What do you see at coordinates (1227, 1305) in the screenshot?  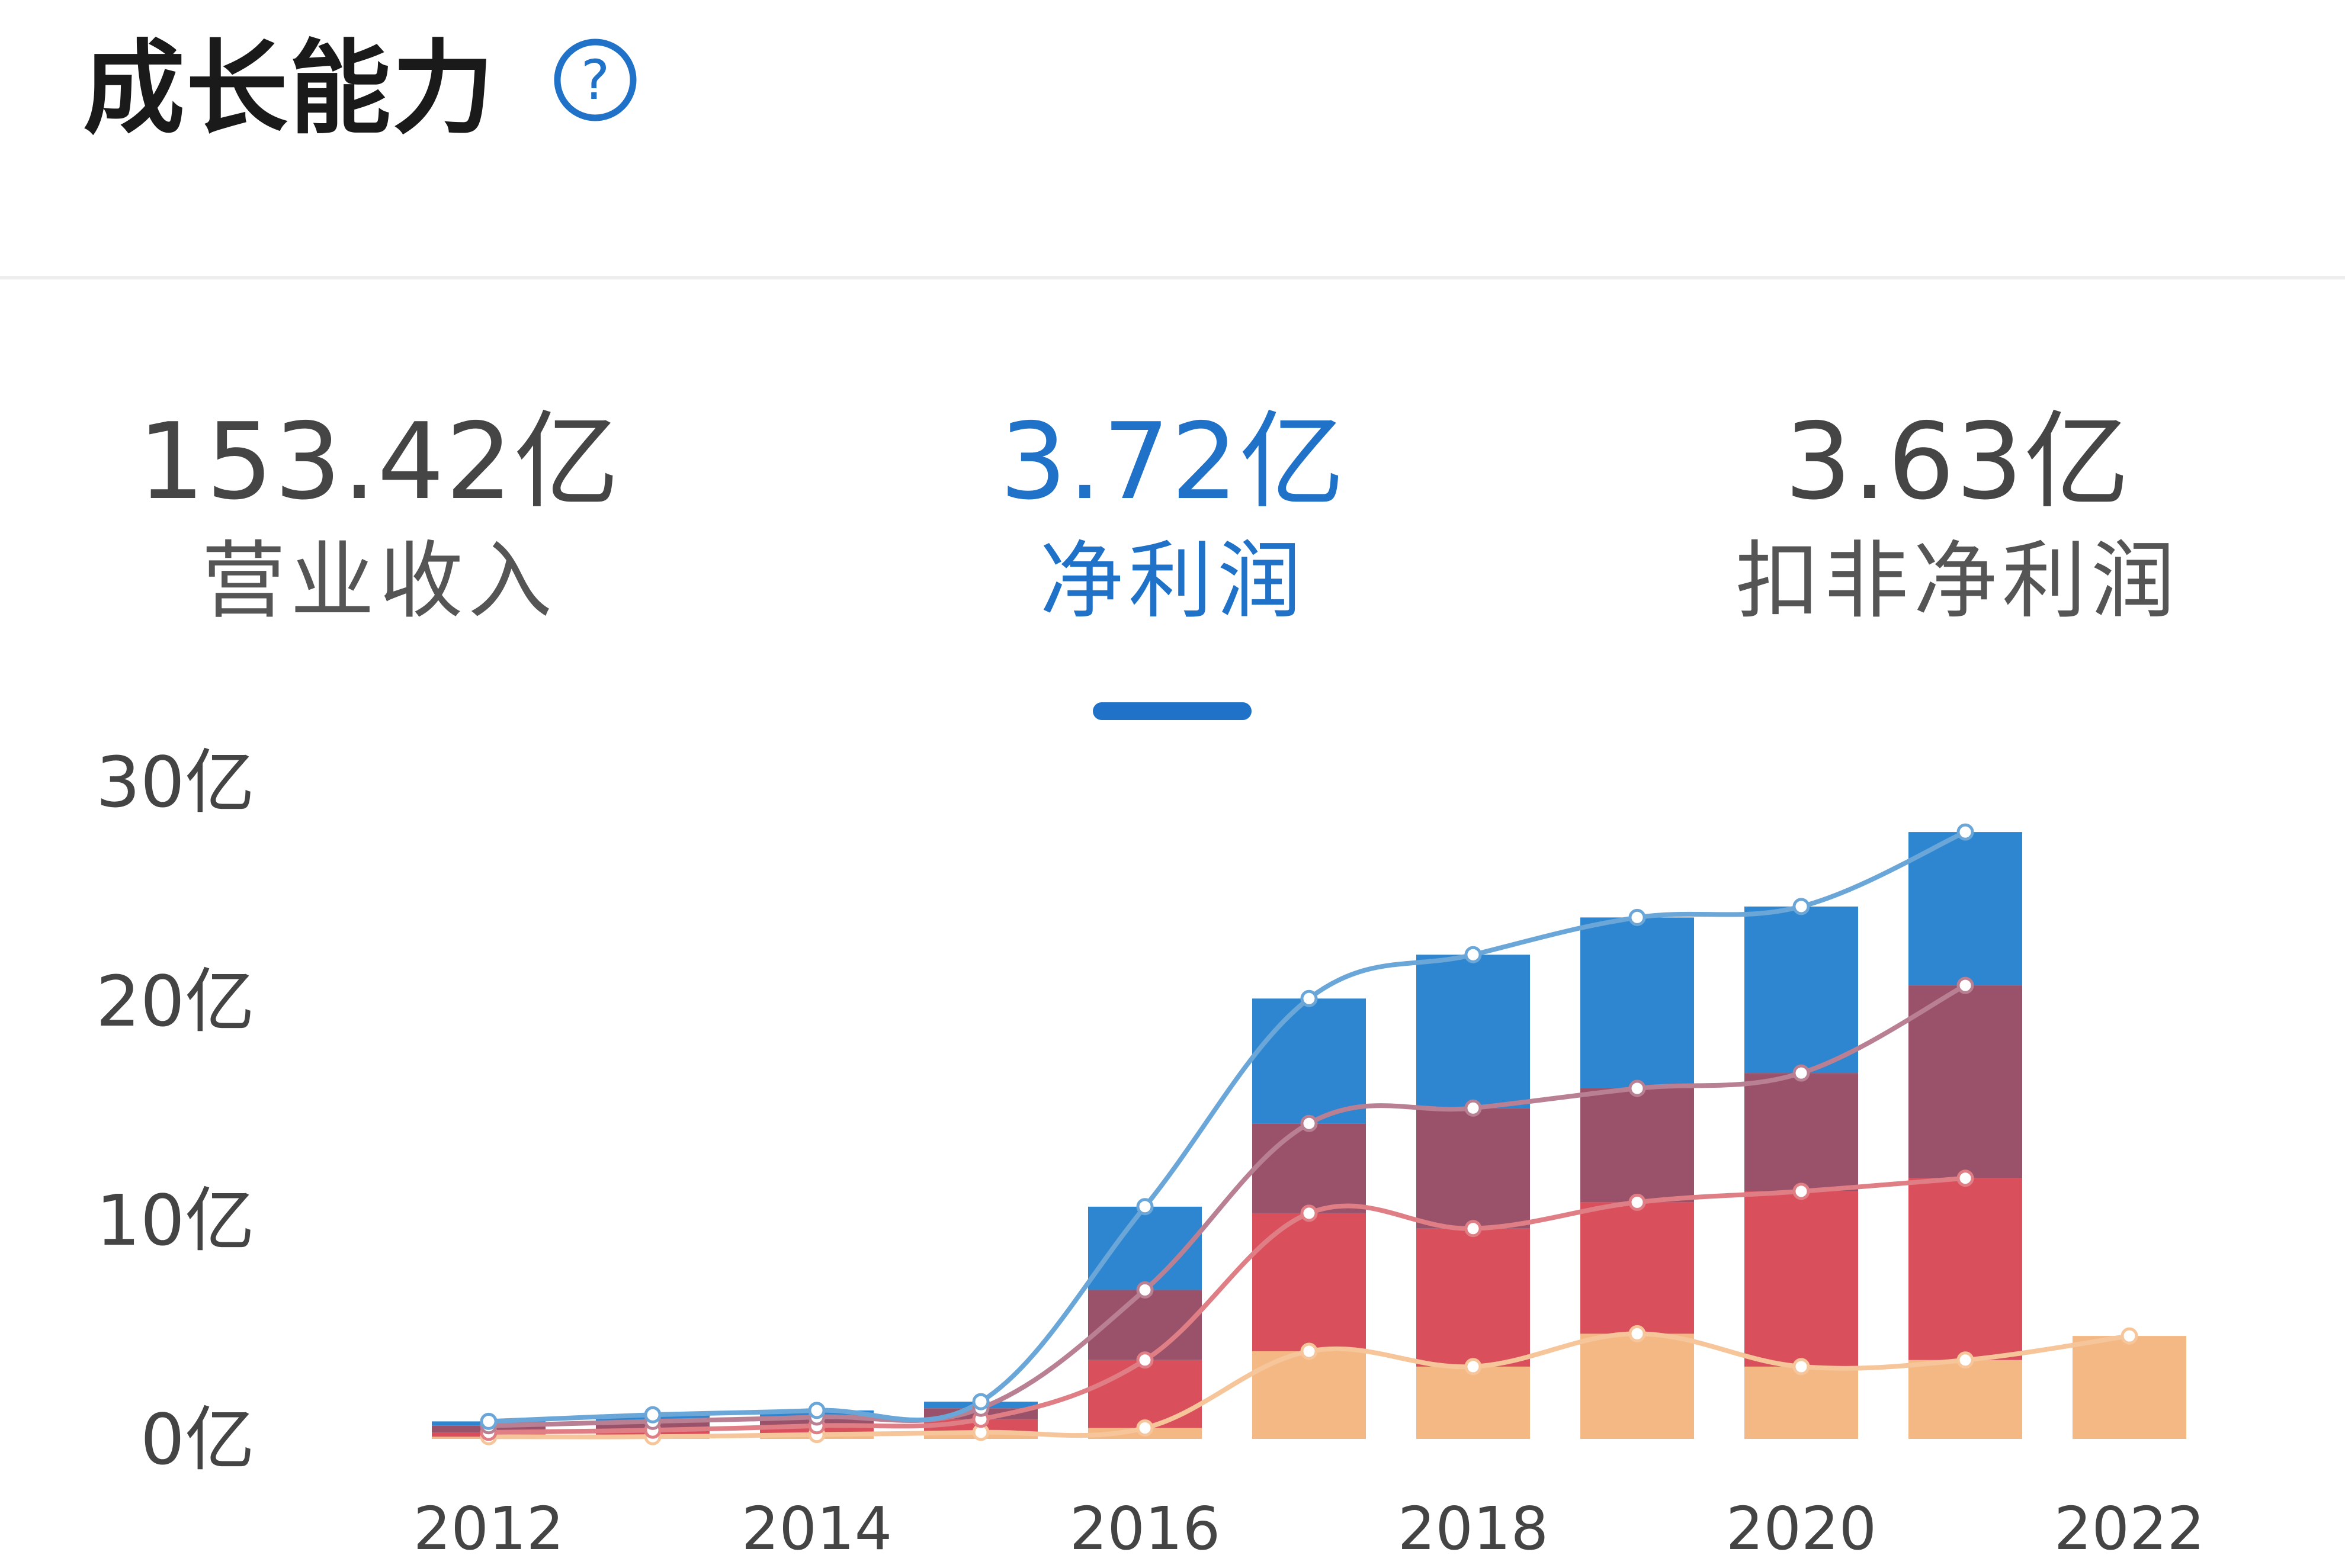 I see `trend-line` at bounding box center [1227, 1305].